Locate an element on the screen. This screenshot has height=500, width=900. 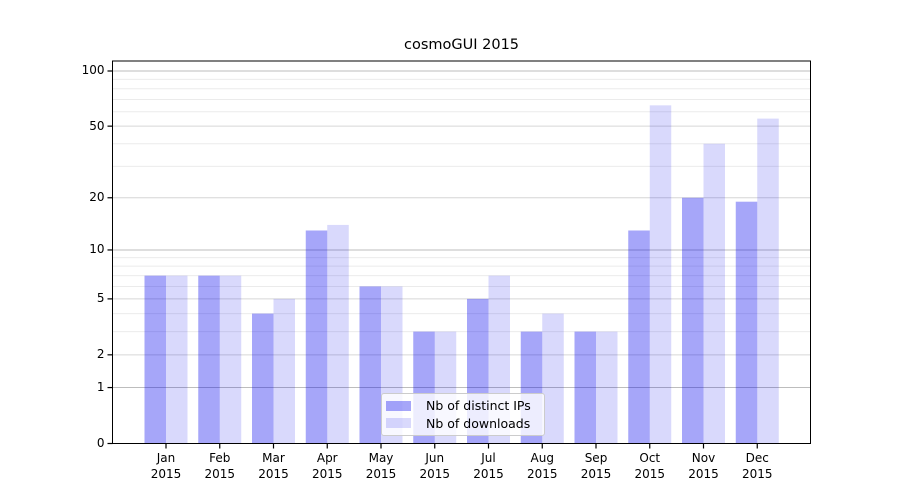
x-tick-label-feb: Feb 2015 is located at coordinates (220, 466).